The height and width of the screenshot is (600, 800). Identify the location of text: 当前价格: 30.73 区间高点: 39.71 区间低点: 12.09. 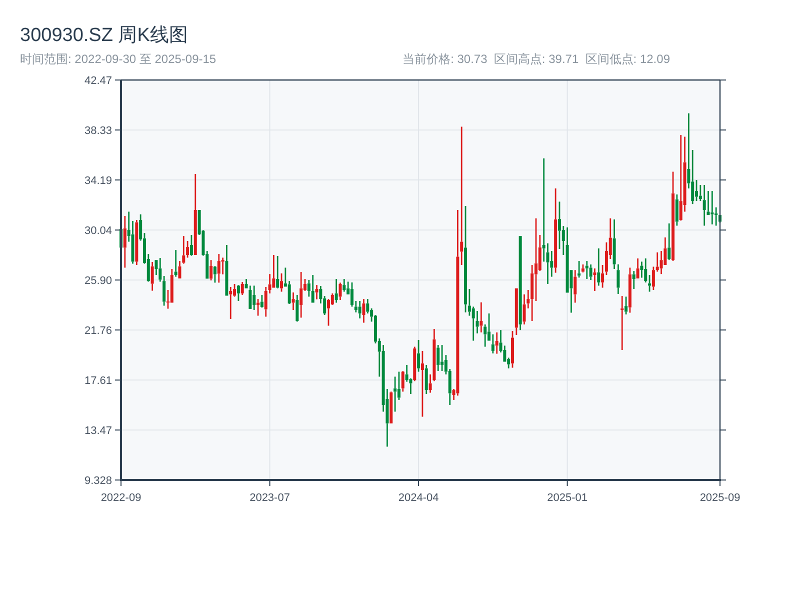
(536, 59).